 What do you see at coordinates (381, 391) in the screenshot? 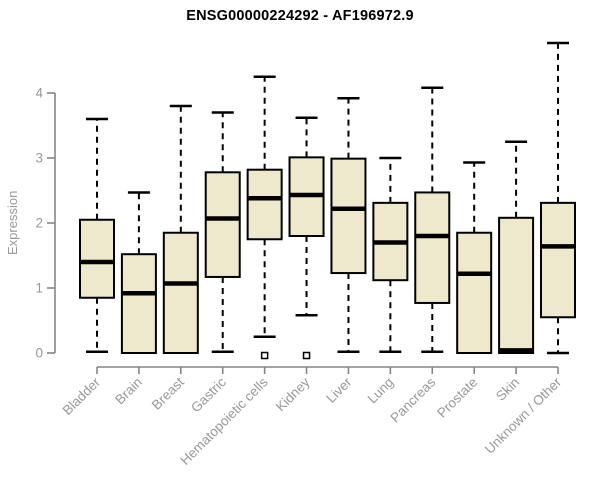
I see `x-tick-label-lung: Lung` at bounding box center [381, 391].